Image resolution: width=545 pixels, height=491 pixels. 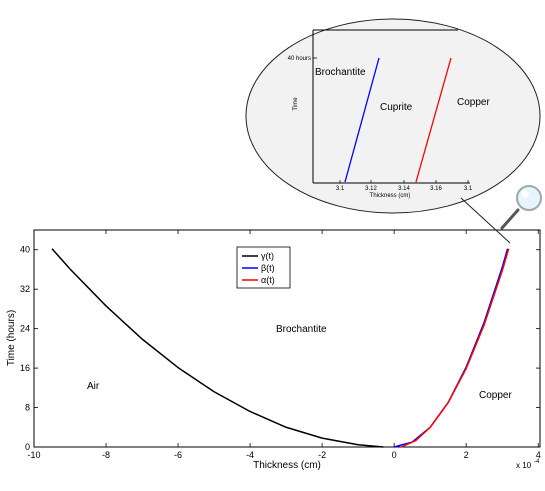 I want to click on y-tick-label: 24, so click(x=25, y=329).